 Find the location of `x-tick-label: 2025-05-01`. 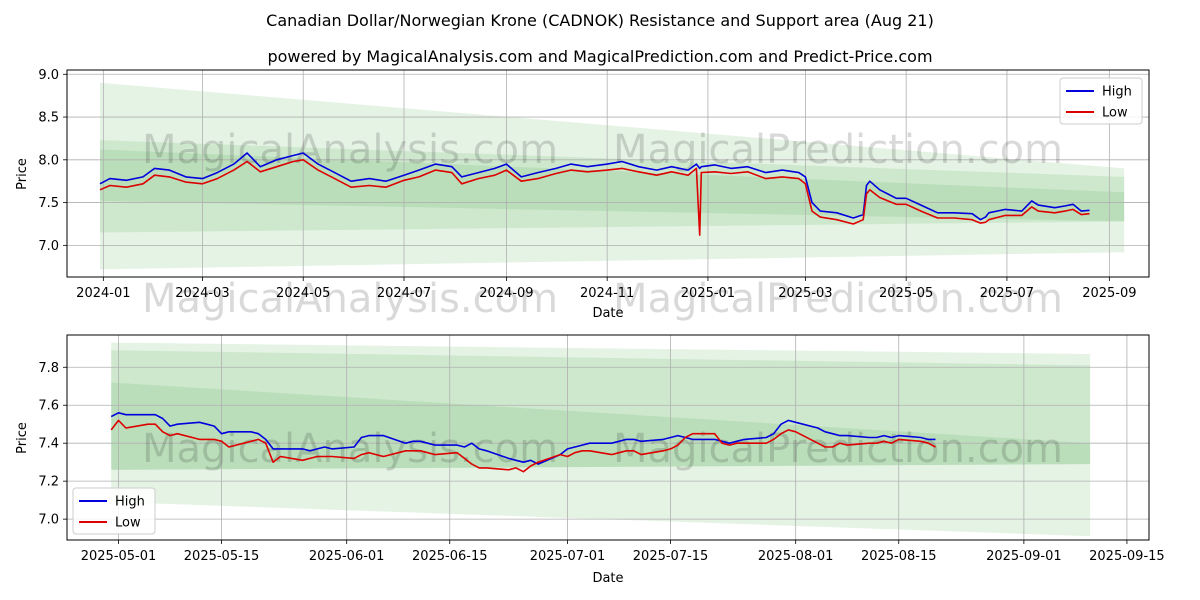

x-tick-label: 2025-05-01 is located at coordinates (119, 556).